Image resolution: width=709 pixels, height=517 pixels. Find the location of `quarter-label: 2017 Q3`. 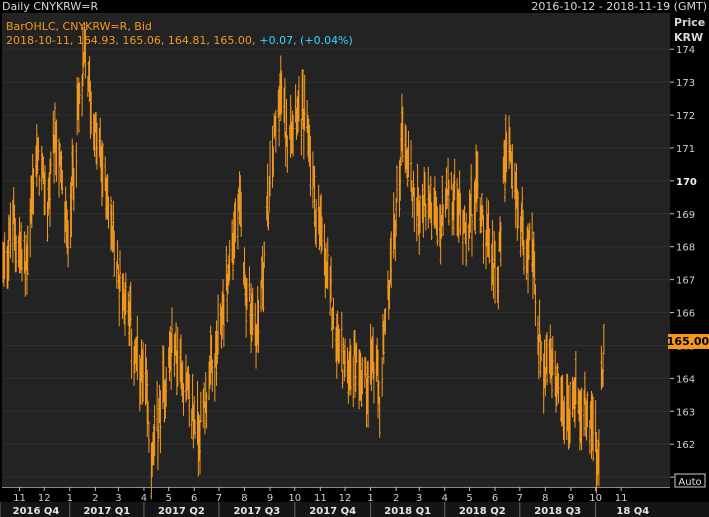

quarter-label: 2017 Q3 is located at coordinates (256, 511).